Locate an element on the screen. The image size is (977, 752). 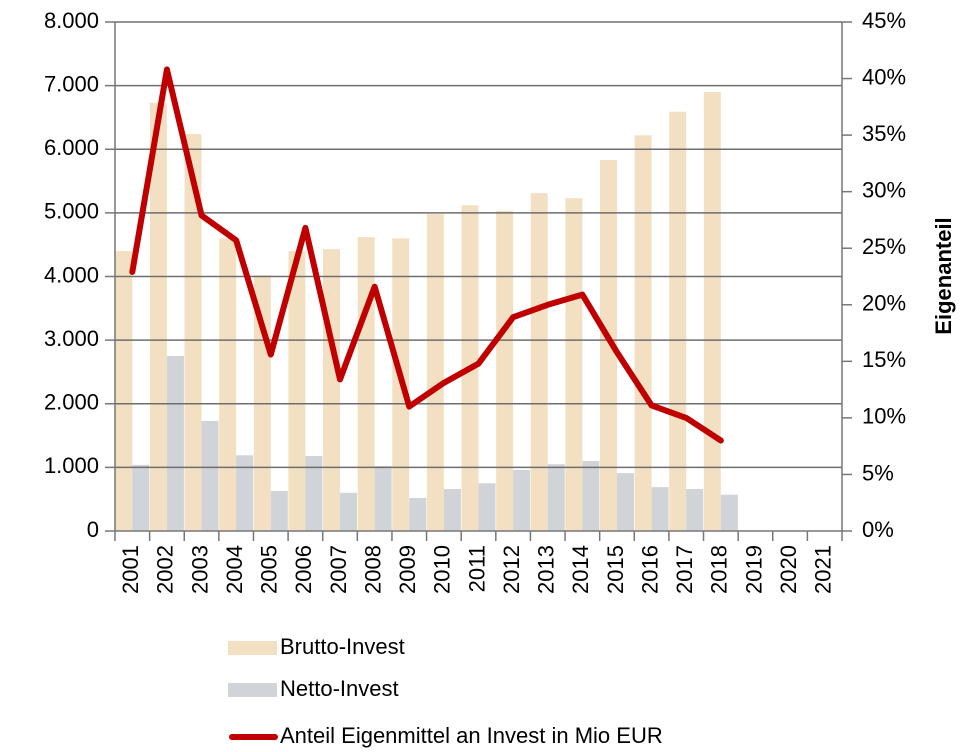
y2-tick-label: 30% is located at coordinates (884, 189).